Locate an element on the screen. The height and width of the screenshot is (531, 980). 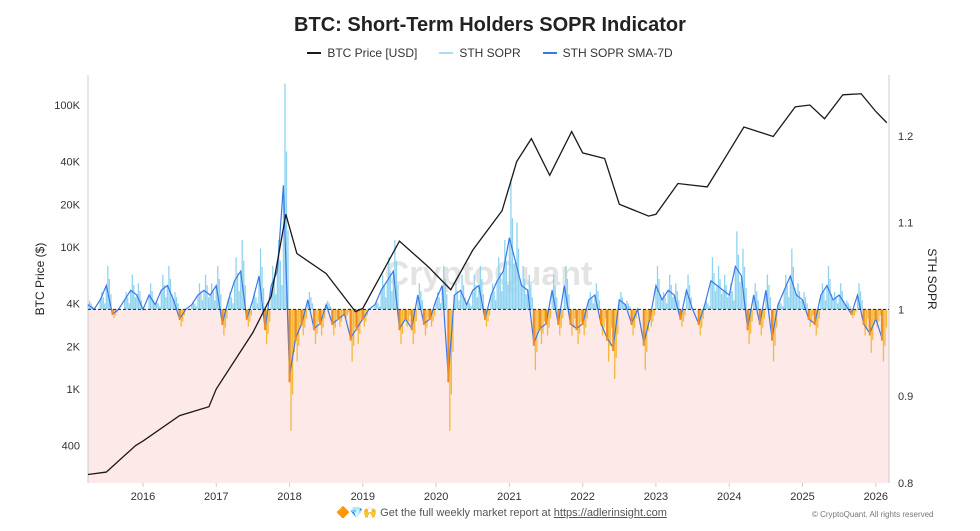
watermark: CryptoQuant is located at coordinates (489, 274).